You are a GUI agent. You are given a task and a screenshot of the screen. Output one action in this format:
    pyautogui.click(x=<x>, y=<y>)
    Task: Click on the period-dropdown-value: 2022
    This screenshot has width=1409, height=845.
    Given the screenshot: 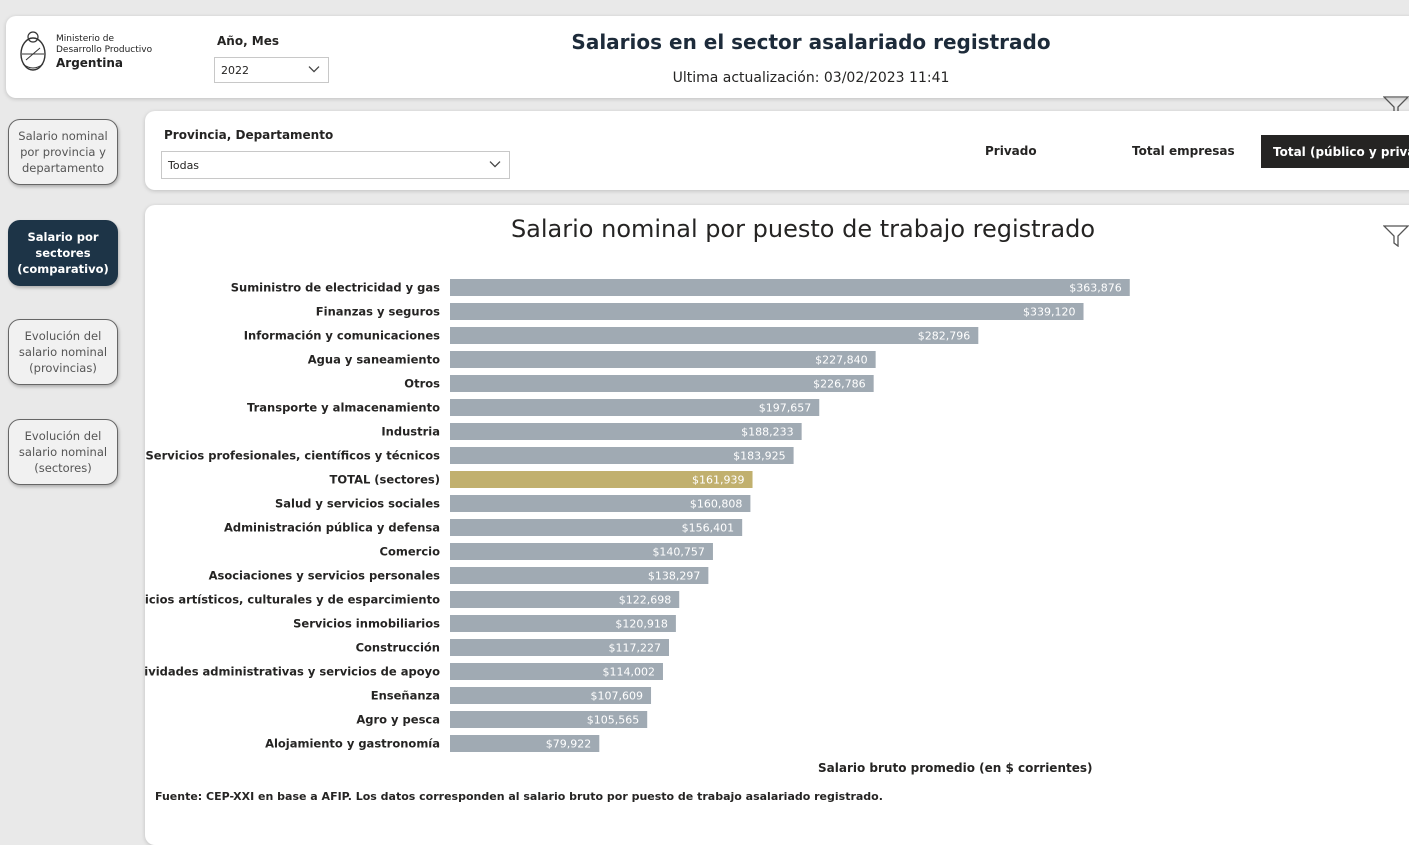 What is the action you would take?
    pyautogui.click(x=235, y=70)
    